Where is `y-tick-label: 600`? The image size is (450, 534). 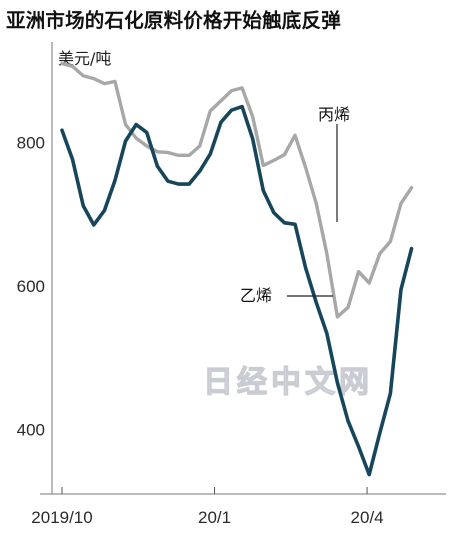
y-tick-label: 600 is located at coordinates (31, 286).